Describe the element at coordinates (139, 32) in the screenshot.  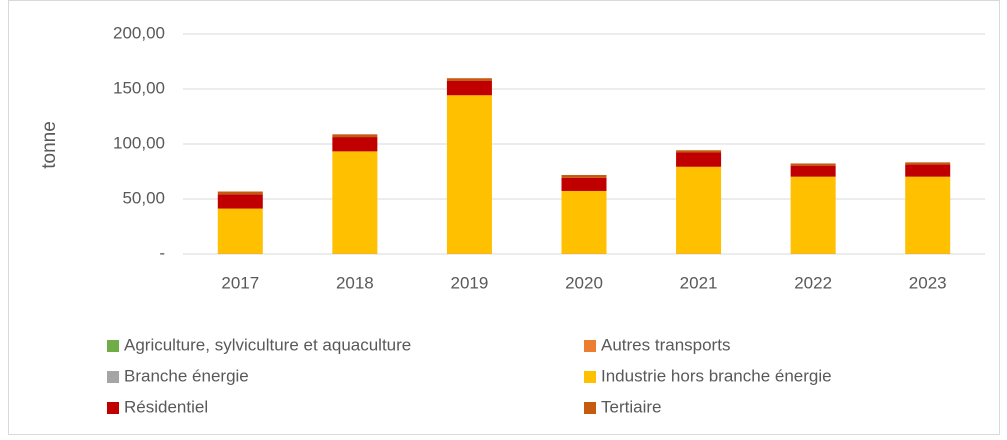
I see `y-tick-label: 200,00` at that location.